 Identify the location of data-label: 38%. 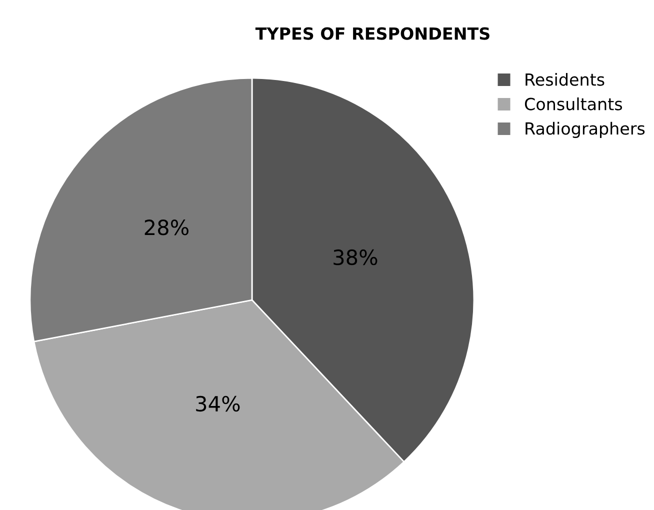
(356, 257).